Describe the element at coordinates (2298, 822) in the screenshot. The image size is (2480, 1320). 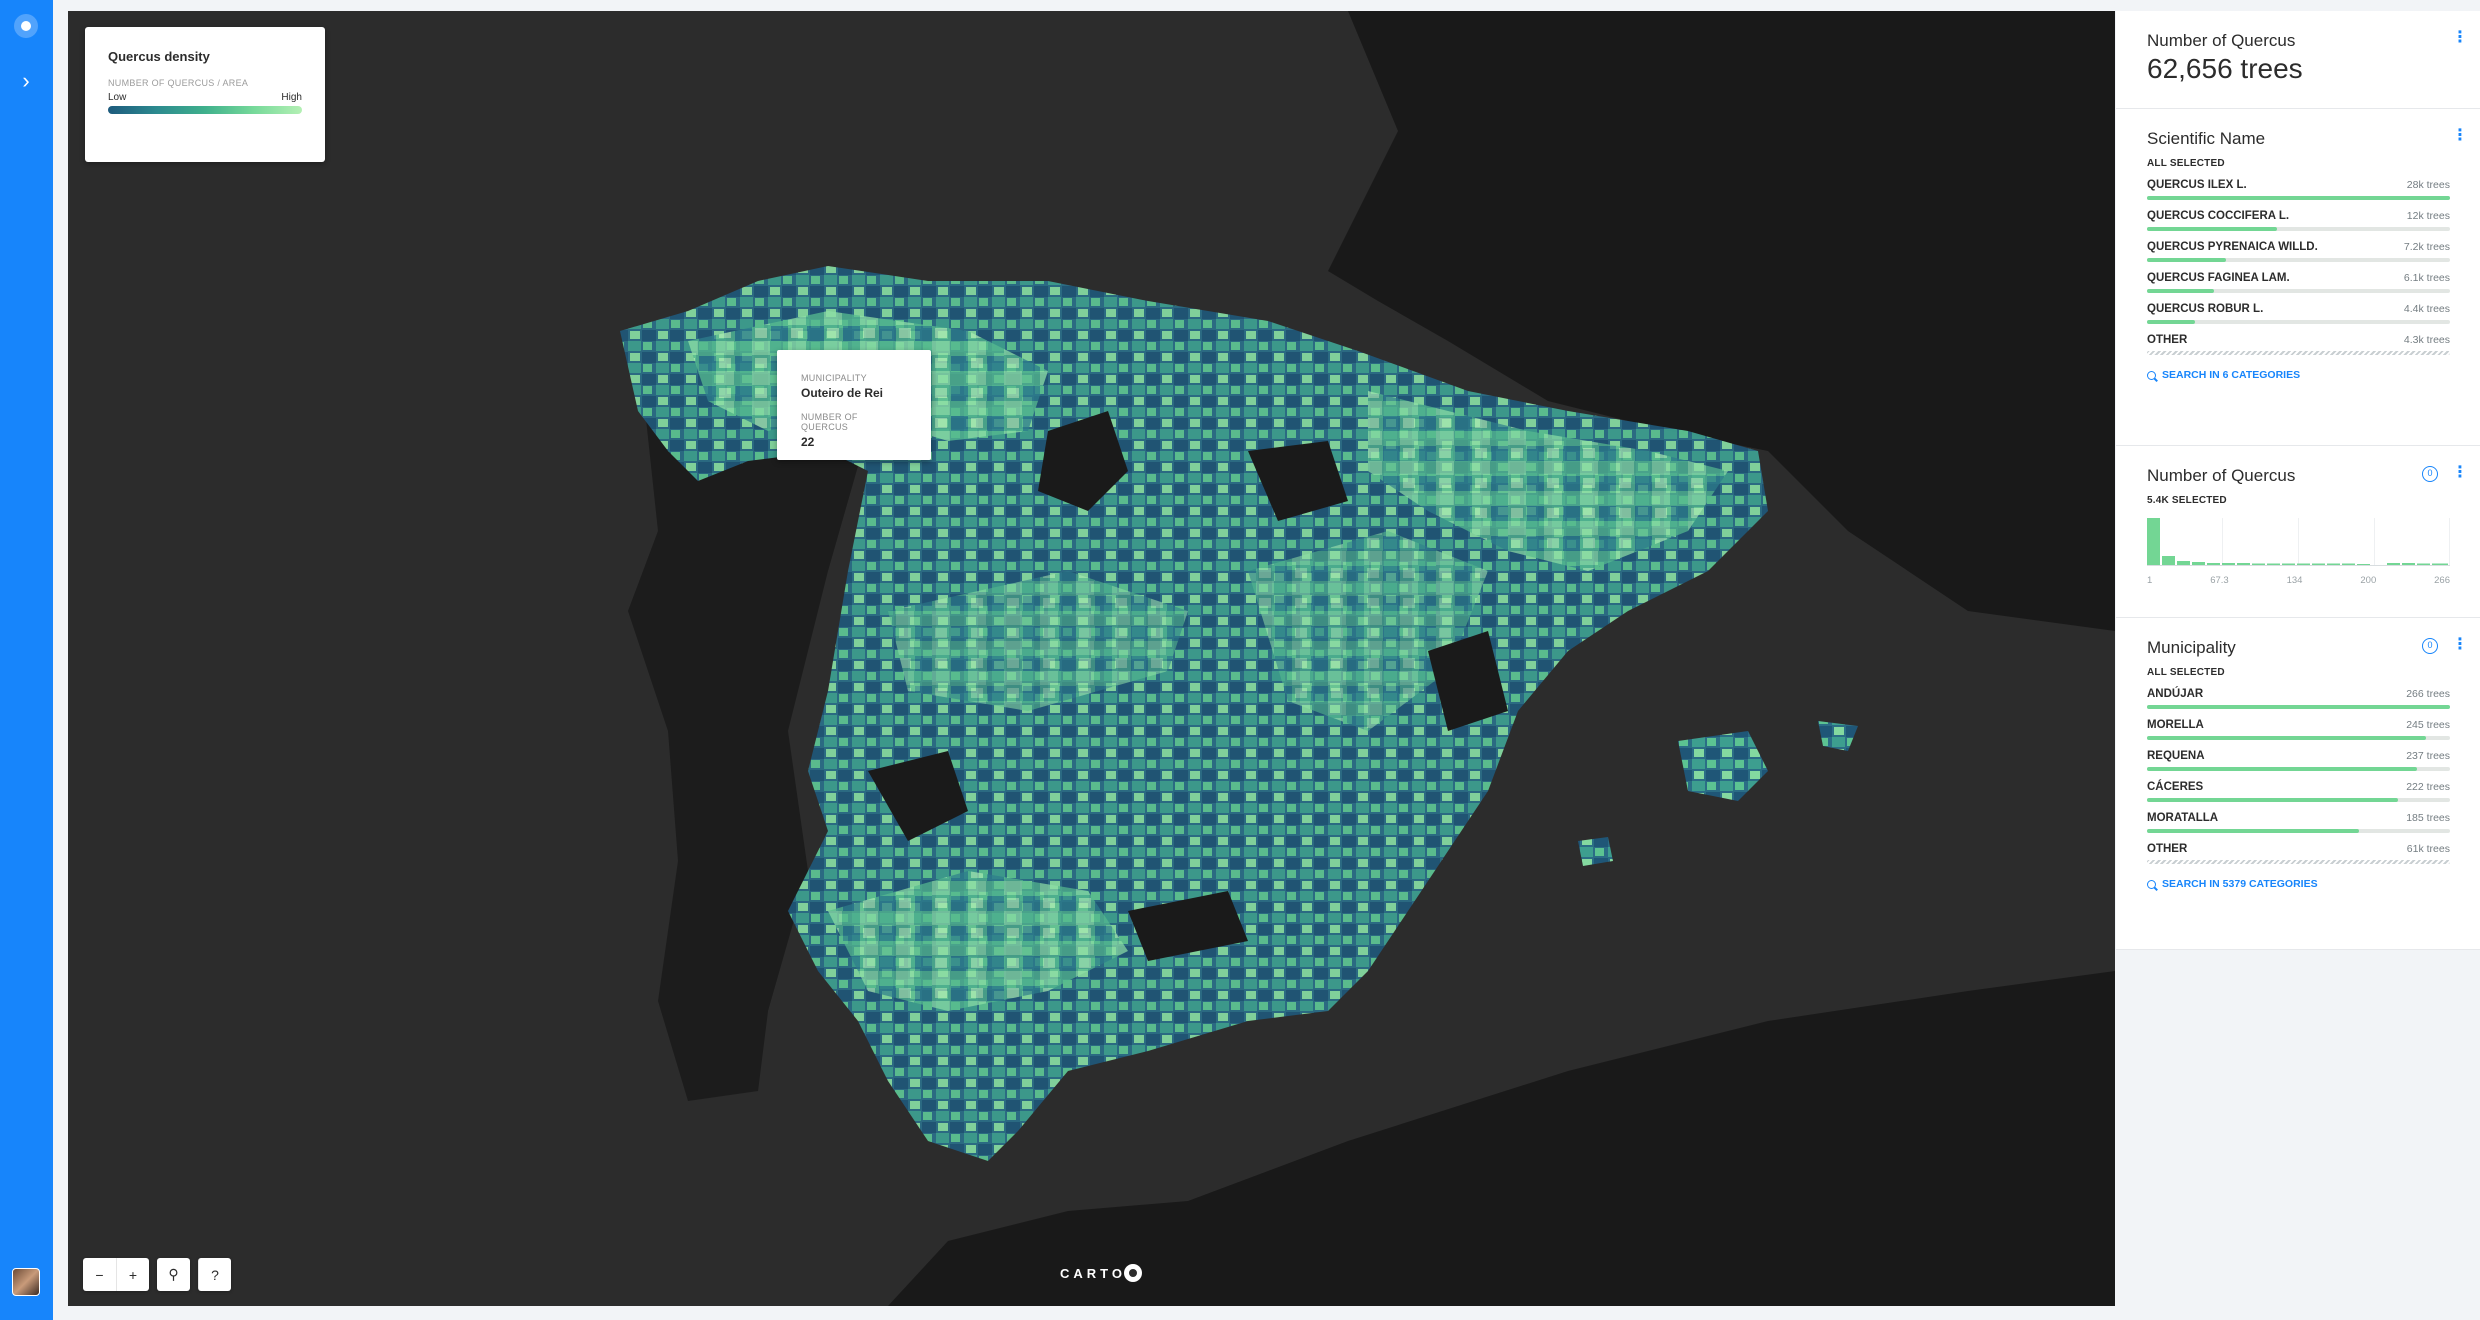
I see `category-item: MORATALLA 185 trees` at that location.